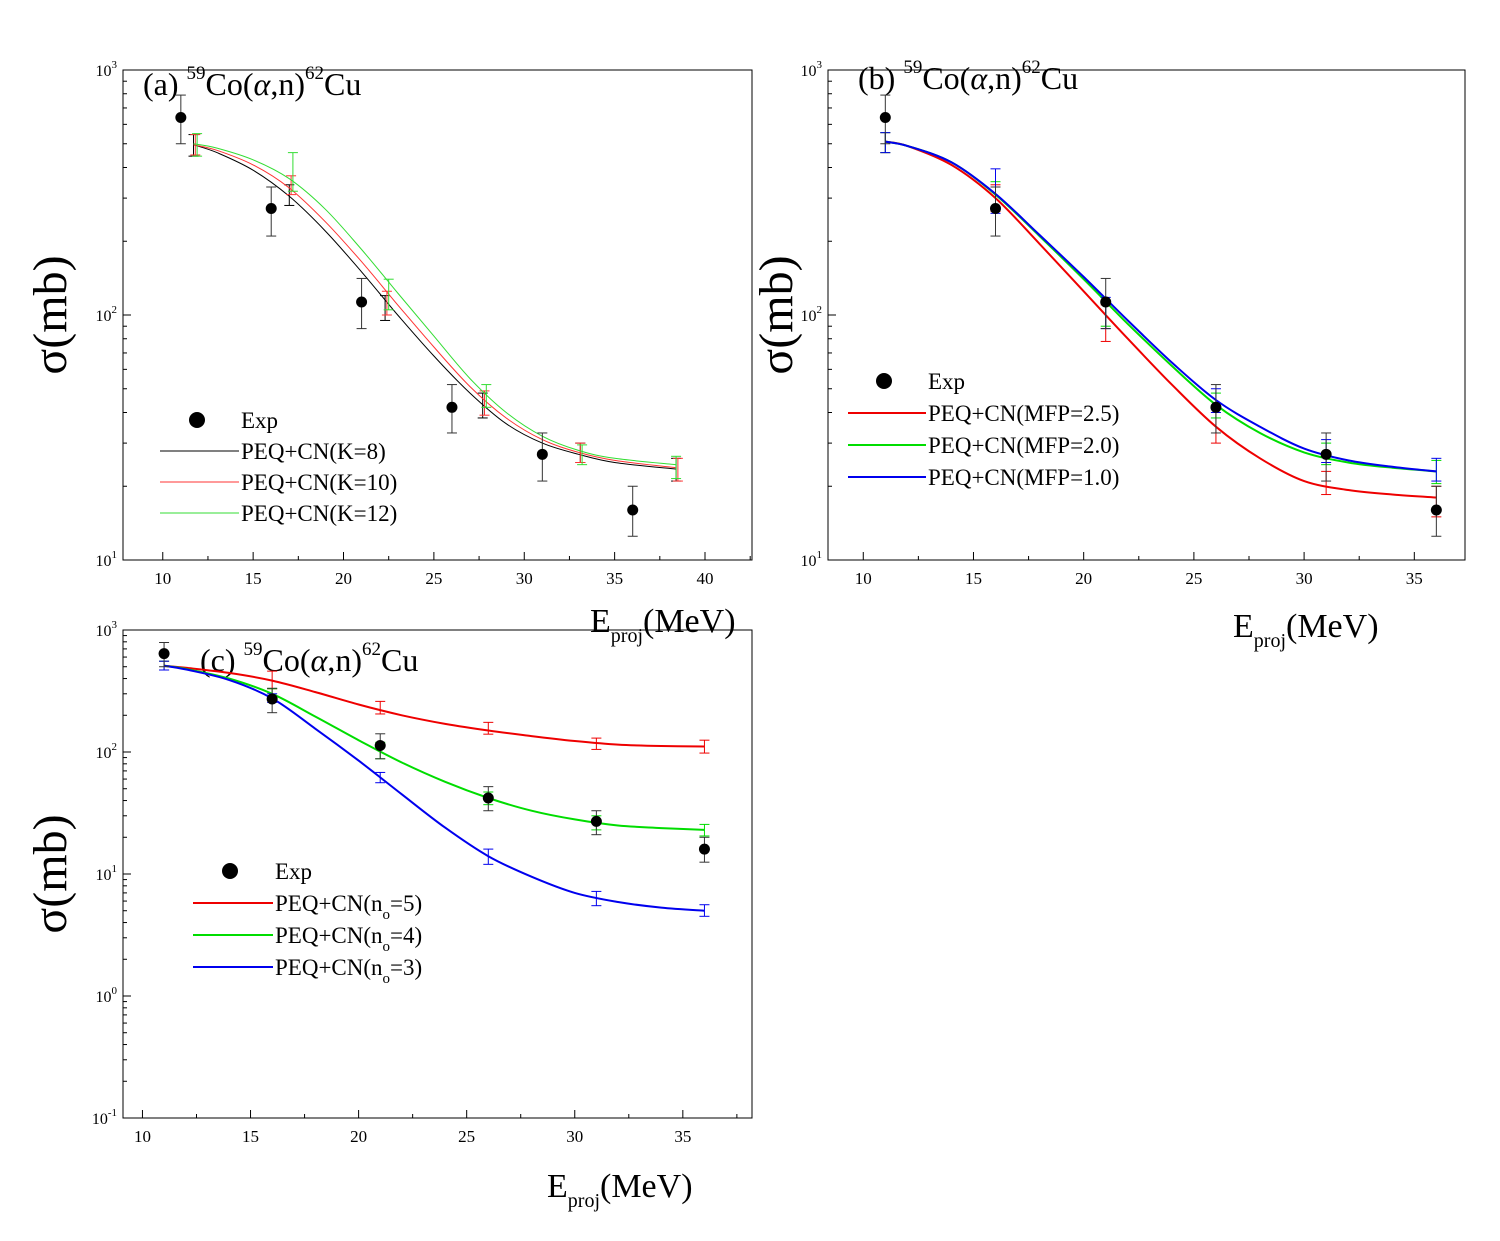  I want to click on x-axis-subscript: proj, so click(627, 636).